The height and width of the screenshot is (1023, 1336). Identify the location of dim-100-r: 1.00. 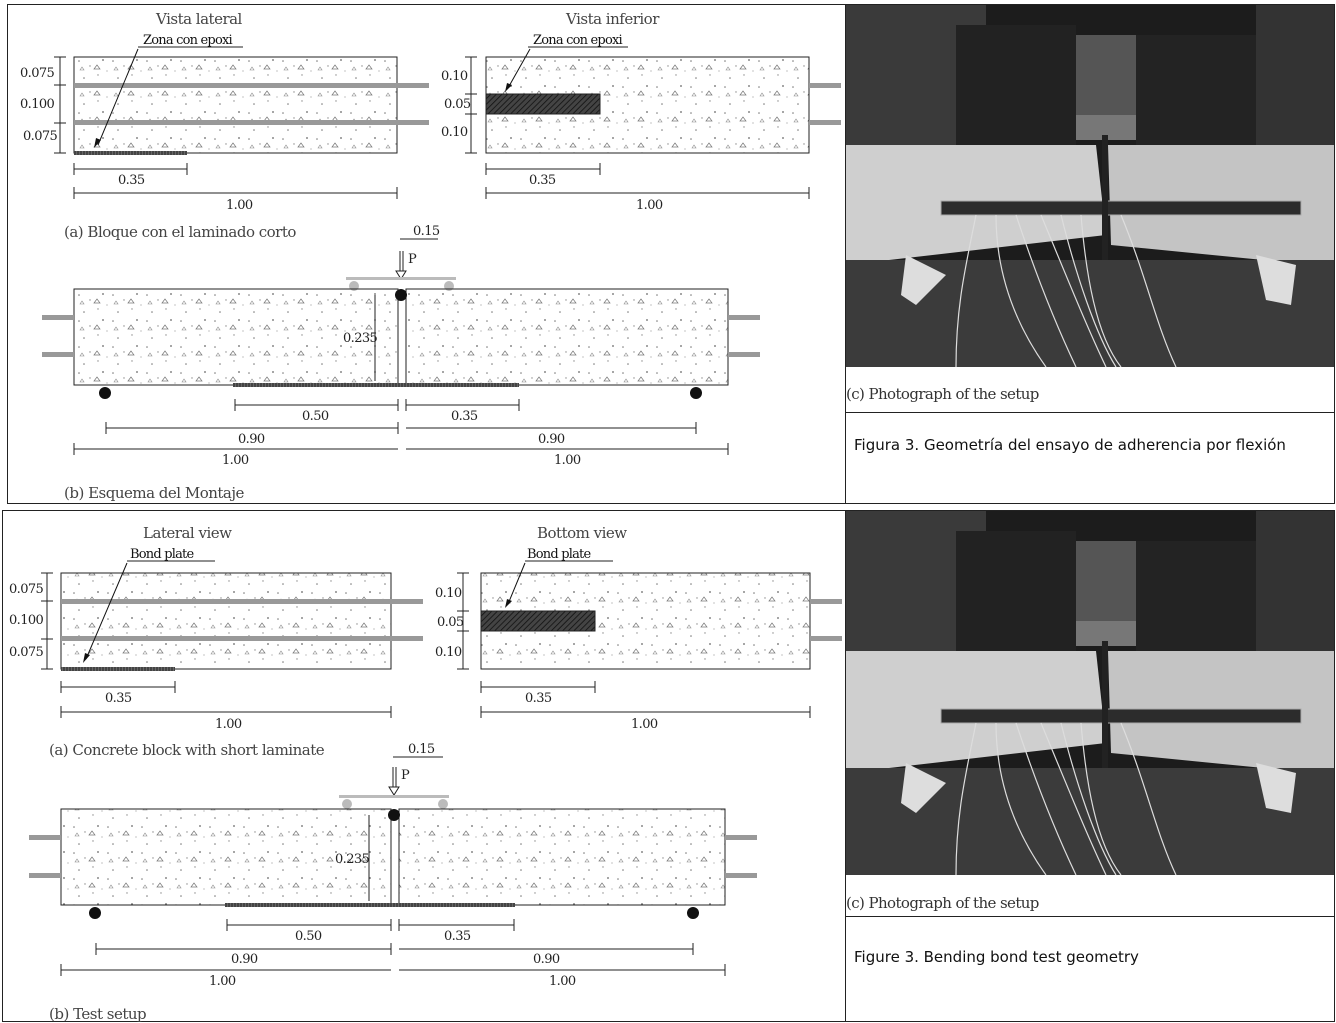
(649, 205).